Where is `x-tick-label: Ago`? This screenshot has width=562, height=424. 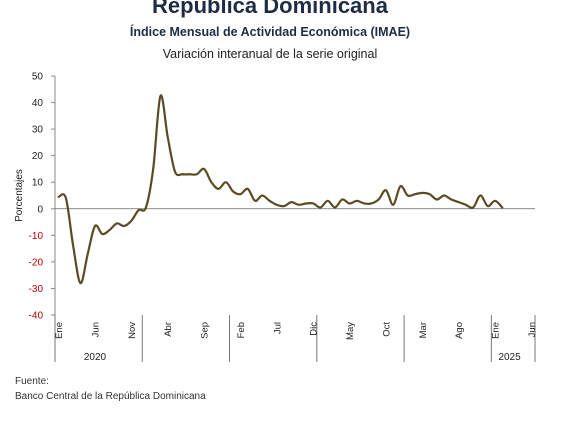
x-tick-label: Ago is located at coordinates (459, 330).